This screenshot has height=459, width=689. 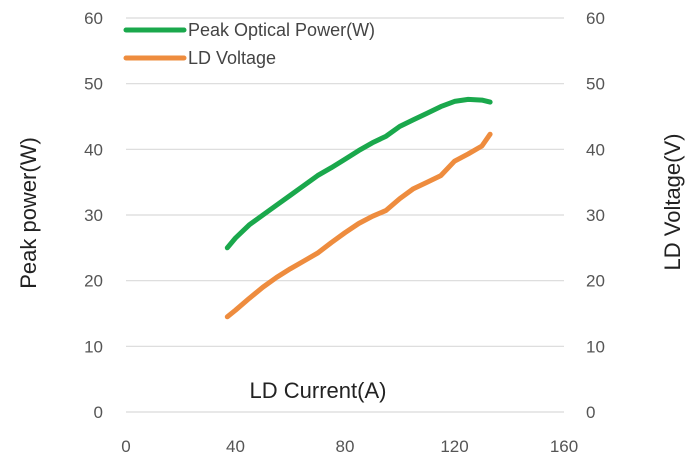 I want to click on y-axis-title: Peak power(W), so click(x=28, y=213).